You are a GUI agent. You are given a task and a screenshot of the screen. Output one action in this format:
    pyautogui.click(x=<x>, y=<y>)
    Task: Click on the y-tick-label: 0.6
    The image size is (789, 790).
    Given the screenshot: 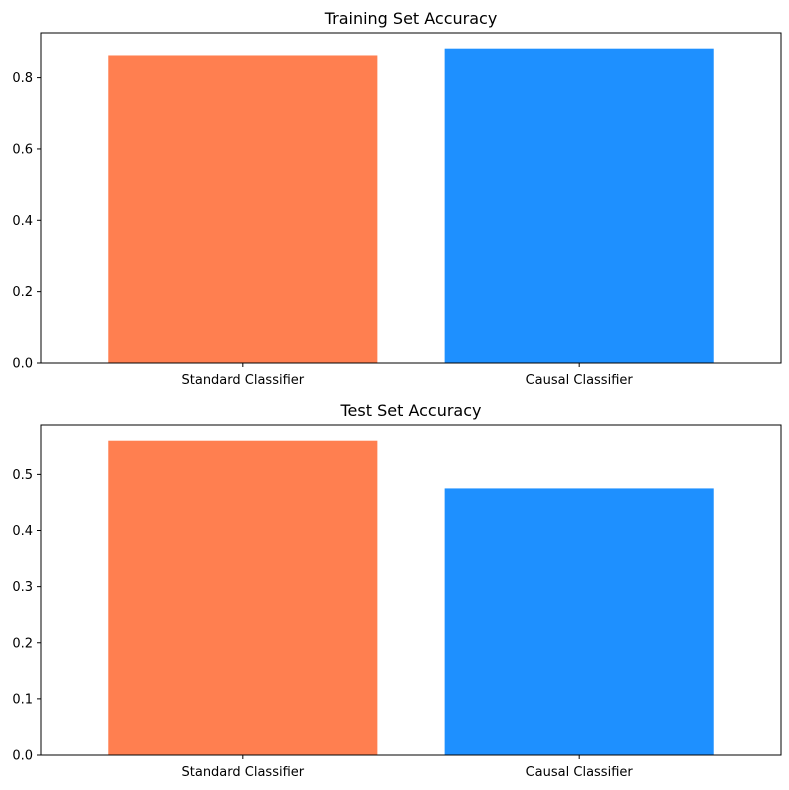 What is the action you would take?
    pyautogui.click(x=22, y=149)
    